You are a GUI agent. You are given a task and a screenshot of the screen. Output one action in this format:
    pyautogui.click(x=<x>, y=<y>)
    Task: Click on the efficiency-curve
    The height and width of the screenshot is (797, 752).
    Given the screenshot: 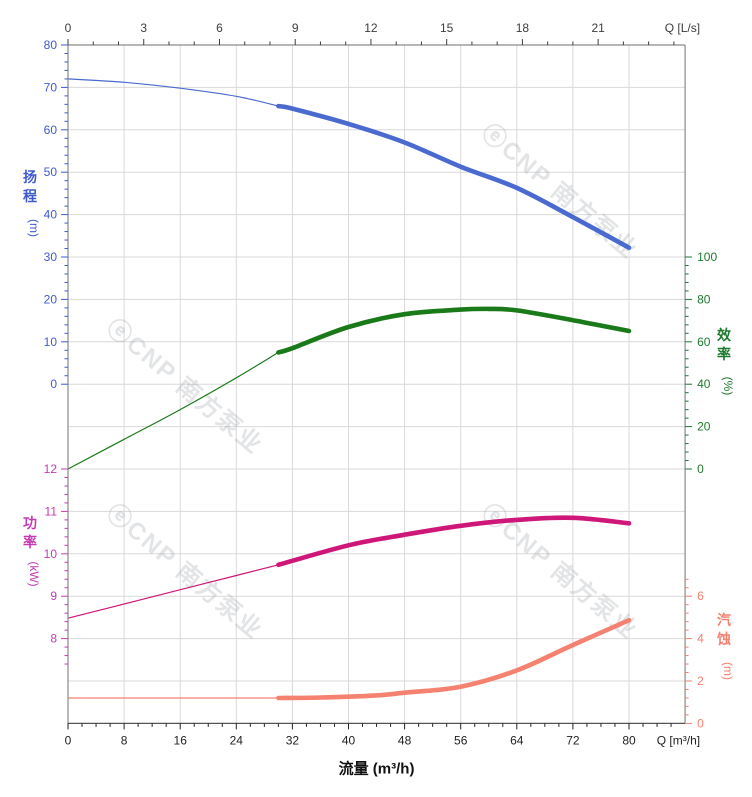 What is the action you would take?
    pyautogui.click(x=454, y=330)
    